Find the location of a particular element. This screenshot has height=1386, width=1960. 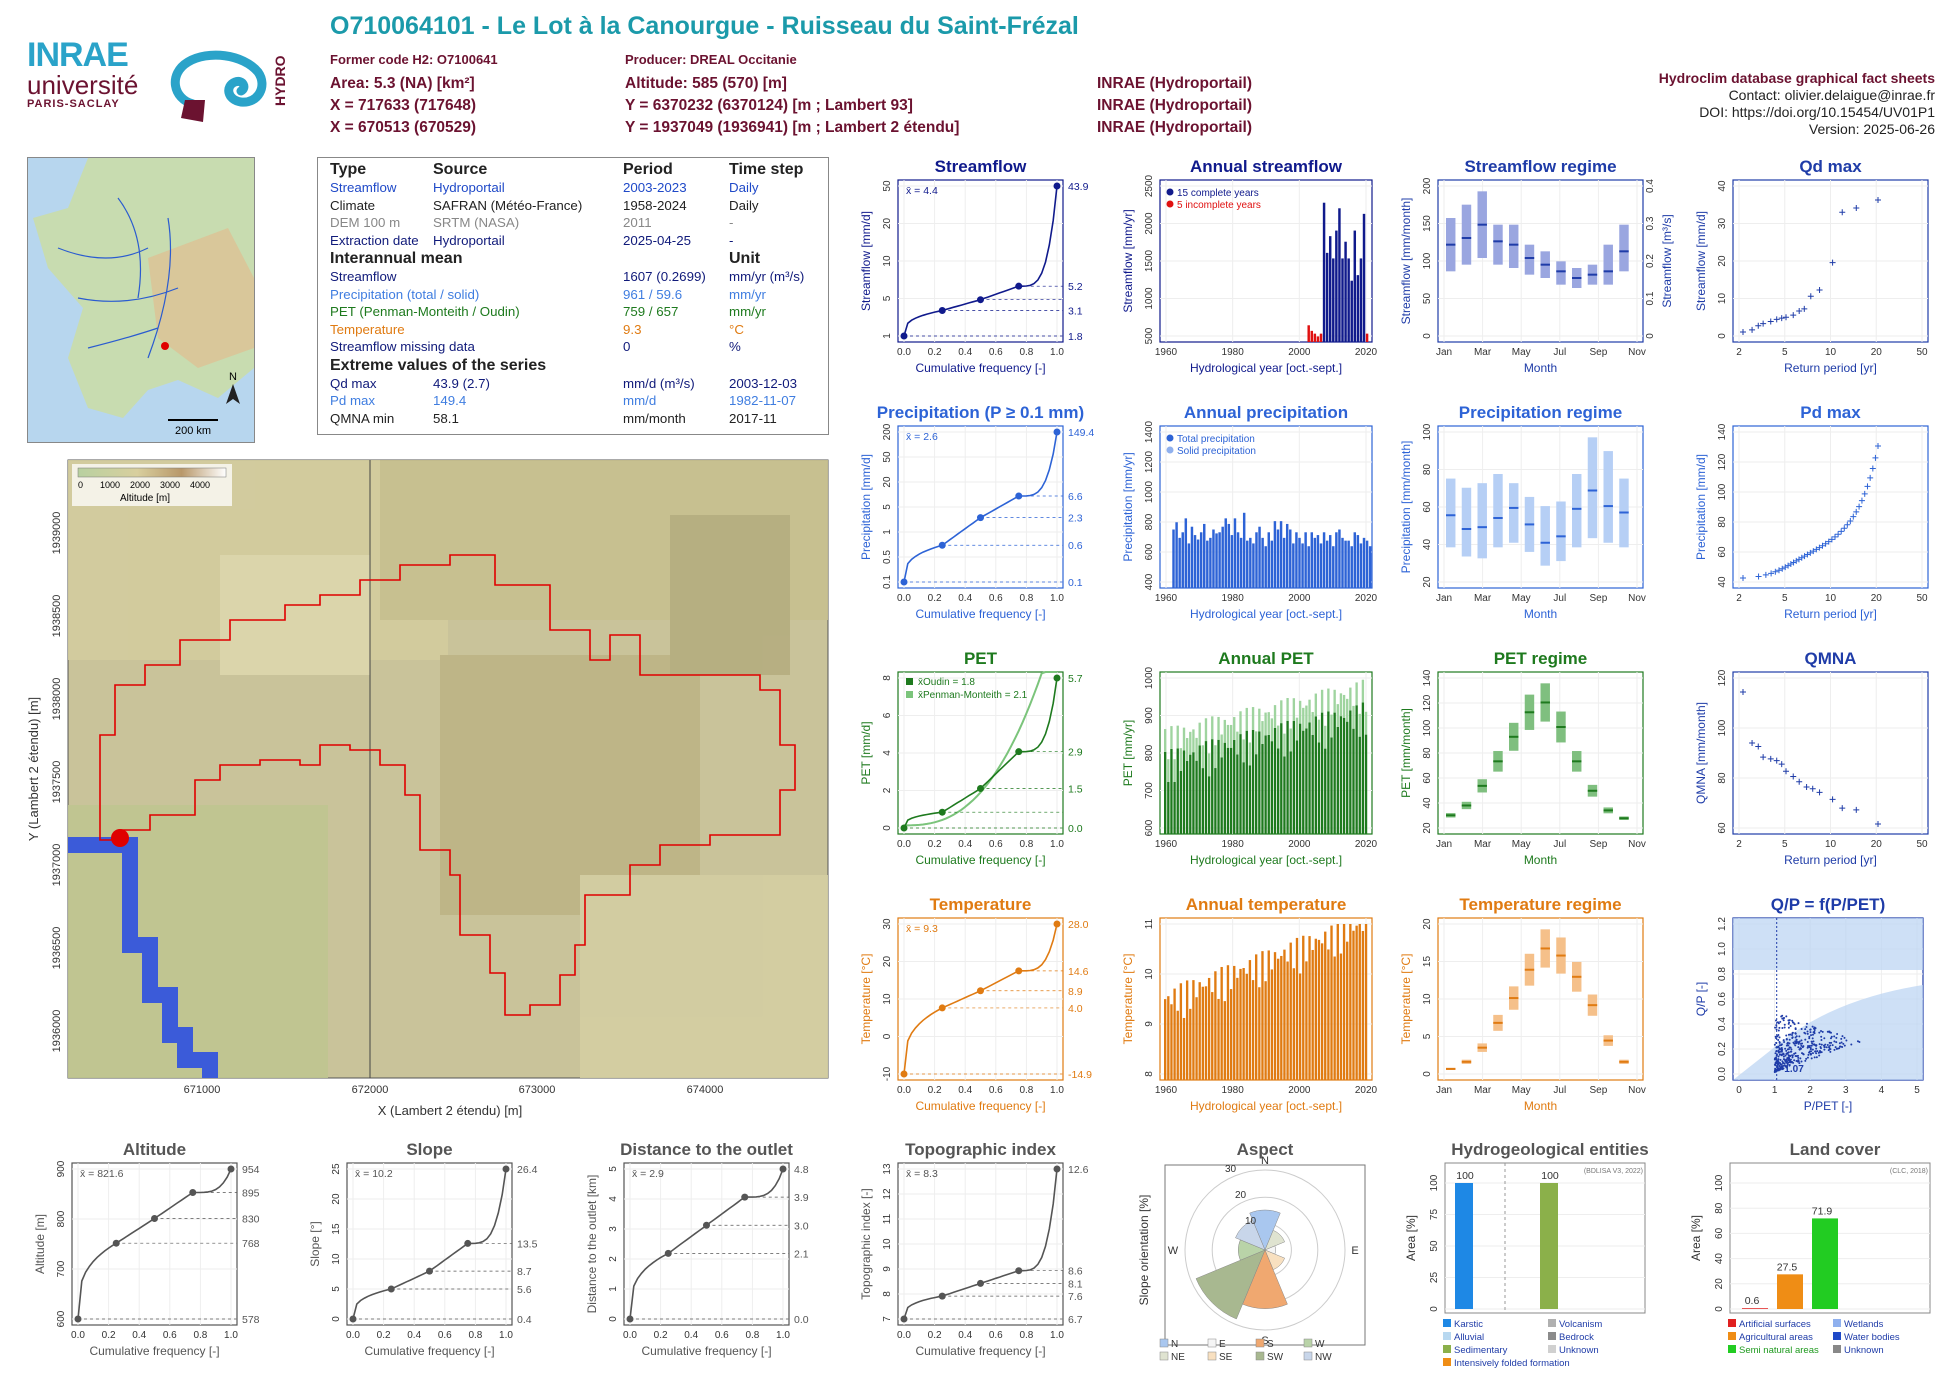

x-tick-label: Jan is located at coordinates (1444, 844).